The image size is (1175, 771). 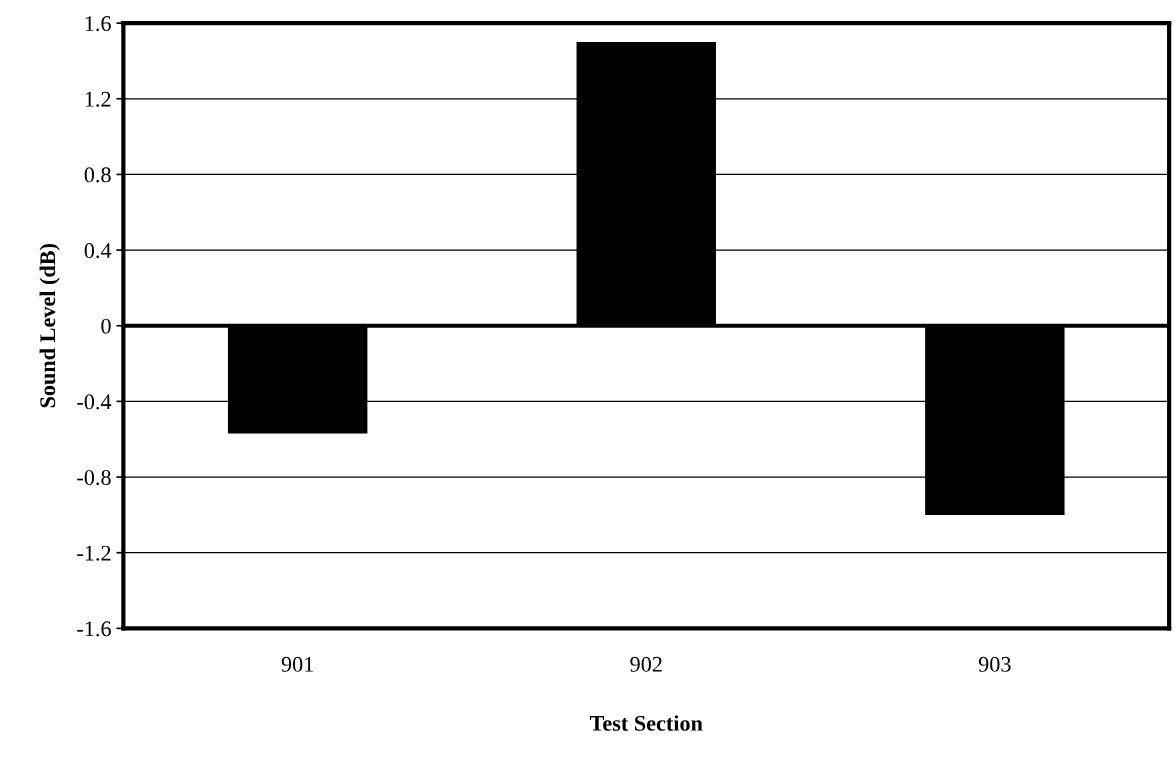 What do you see at coordinates (106, 326) in the screenshot?
I see `y-tick-label: 0` at bounding box center [106, 326].